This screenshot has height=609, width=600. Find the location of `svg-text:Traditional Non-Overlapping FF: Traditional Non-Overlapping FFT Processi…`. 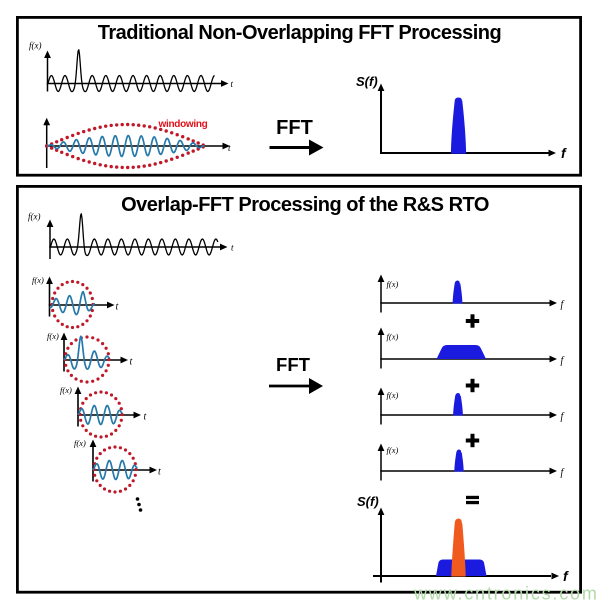

svg-text:Traditional Non-Overlapping FF: Traditional Non-Overlapping FFT Processi… is located at coordinates (300, 33).